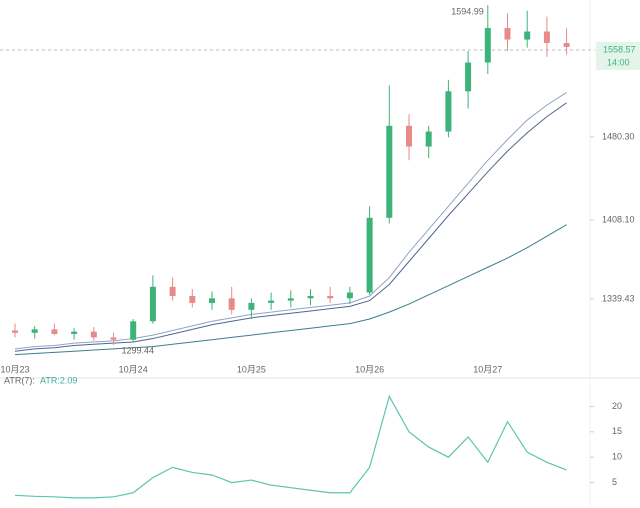 The width and height of the screenshot is (640, 508). Describe the element at coordinates (617, 431) in the screenshot. I see `y-tick-label: 15` at that location.